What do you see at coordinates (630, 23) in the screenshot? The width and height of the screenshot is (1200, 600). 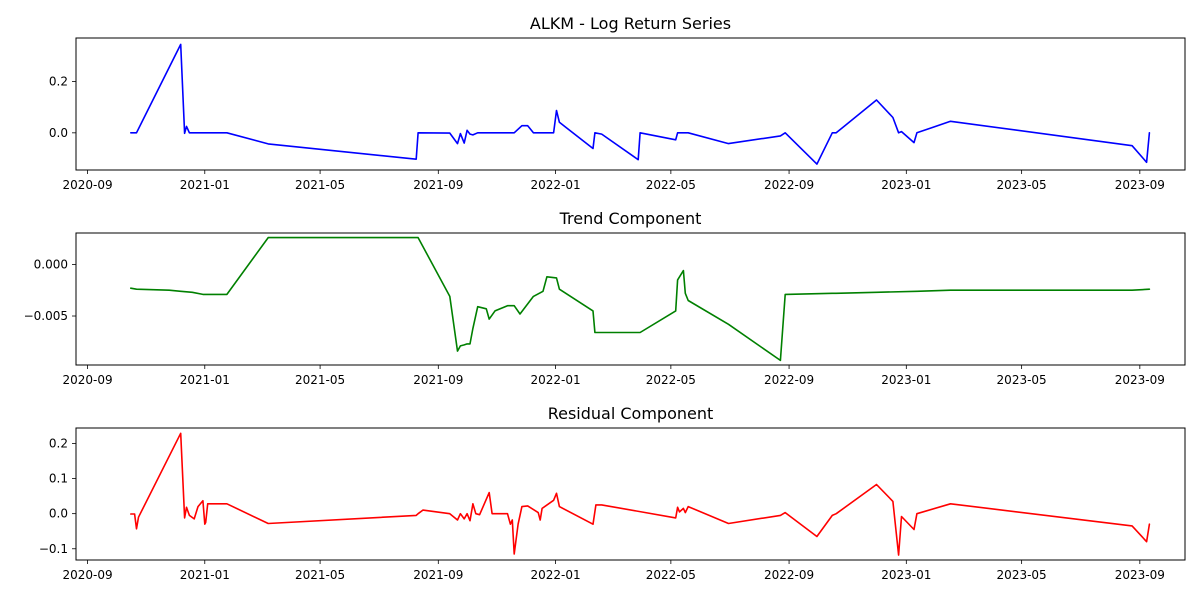 I see `chart-title: ALKM - Log Return Series` at bounding box center [630, 23].